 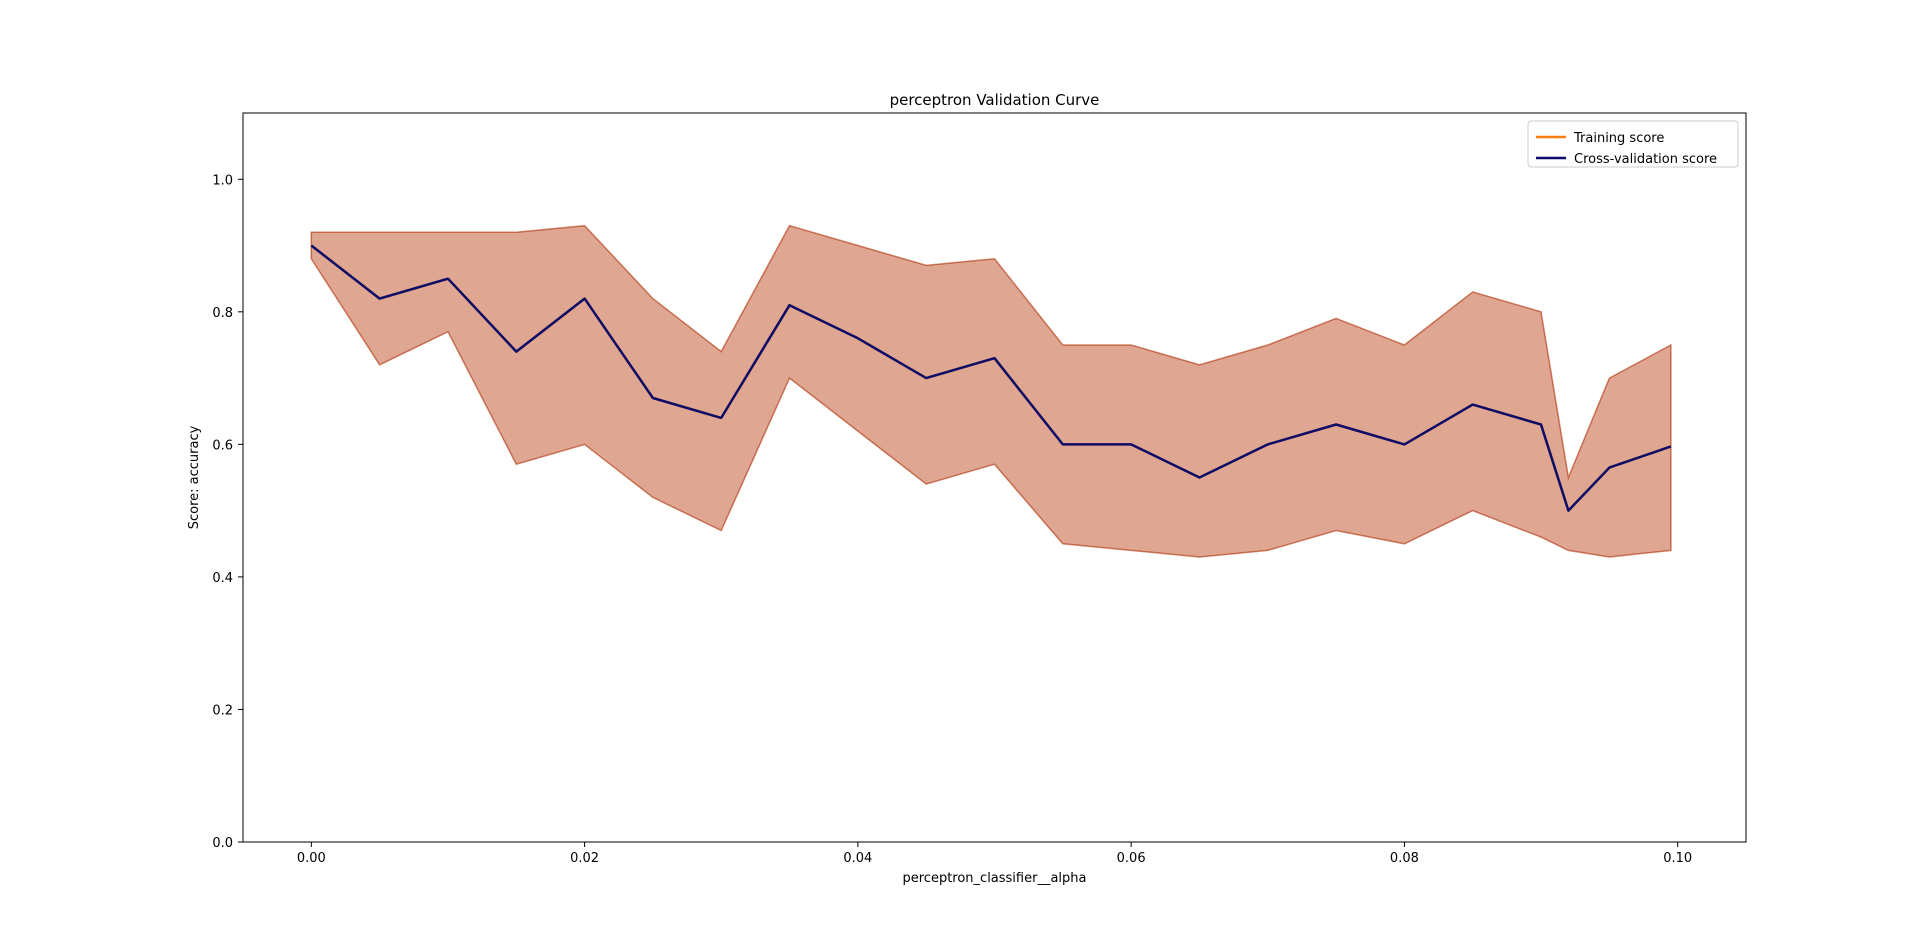 What do you see at coordinates (994, 878) in the screenshot?
I see `x-axis-label: perceptron_classifier__alpha` at bounding box center [994, 878].